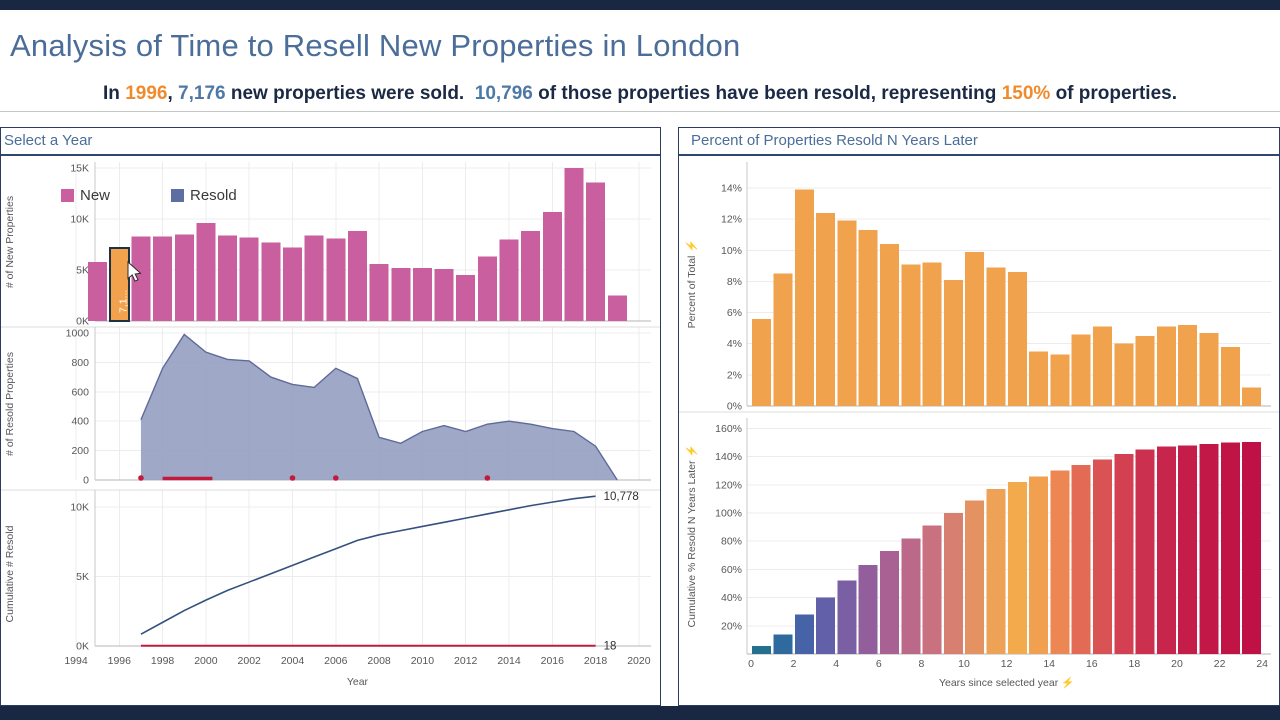 Image resolution: width=1280 pixels, height=720 pixels. I want to click on y-axis-title: Percent of Total ⚡, so click(691, 284).